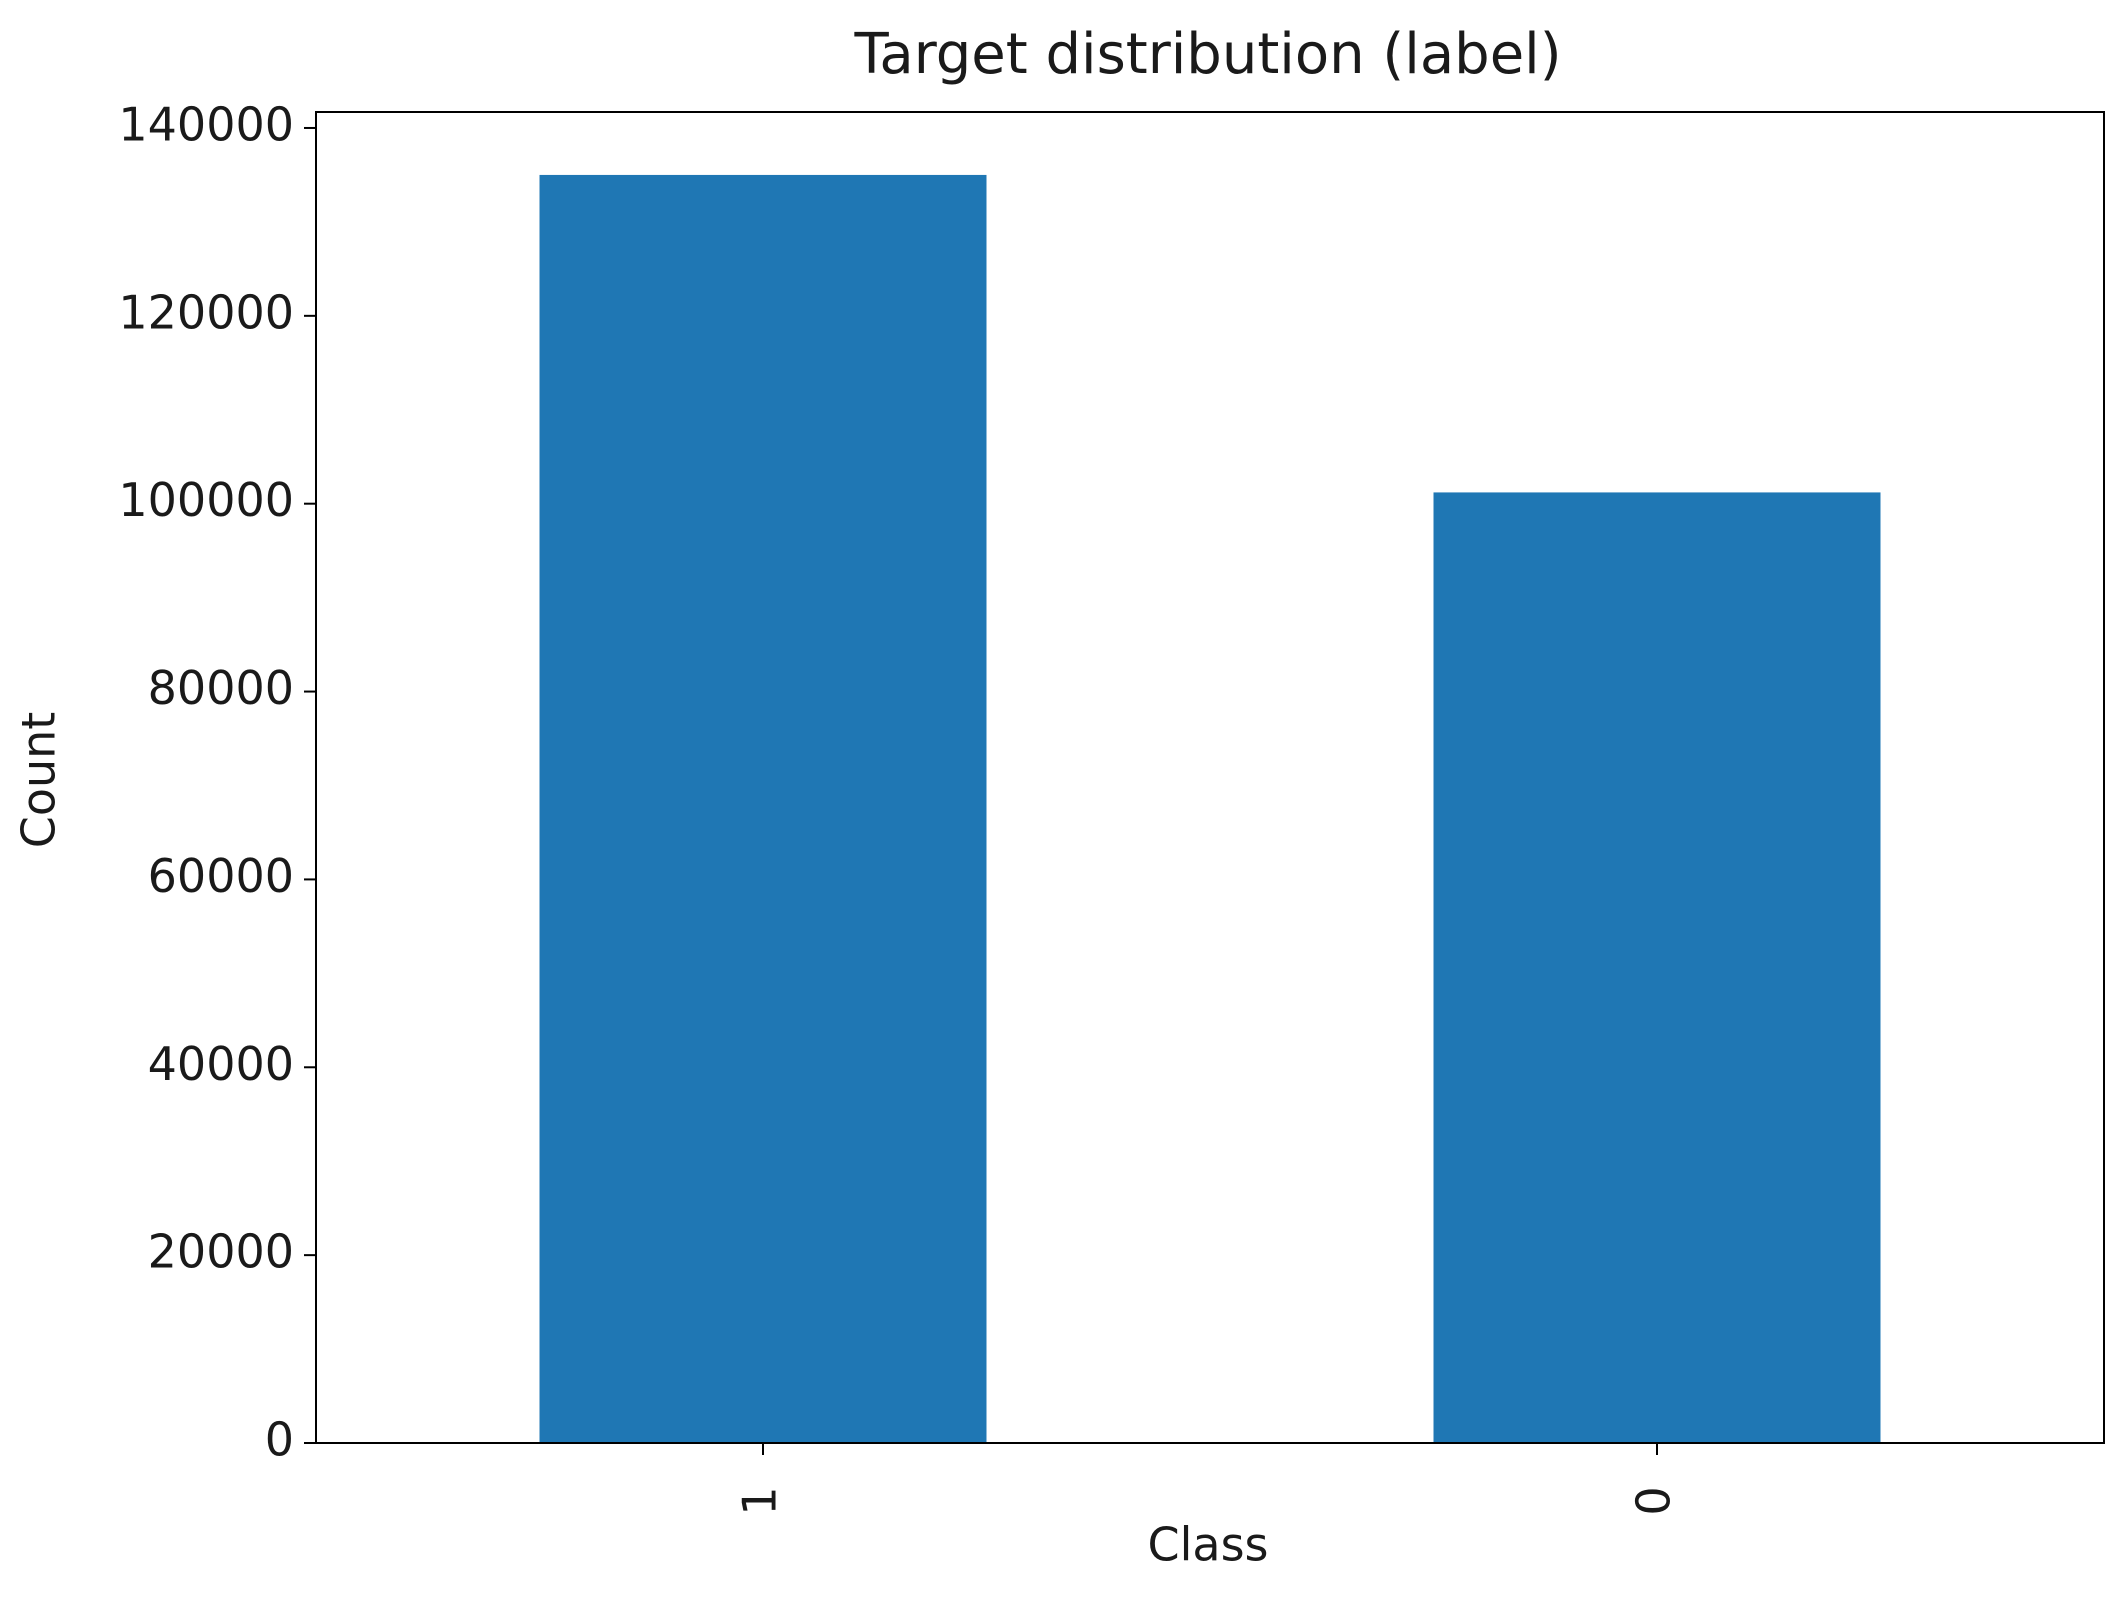  I want to click on y-tick-label: 80000, so click(221, 688).